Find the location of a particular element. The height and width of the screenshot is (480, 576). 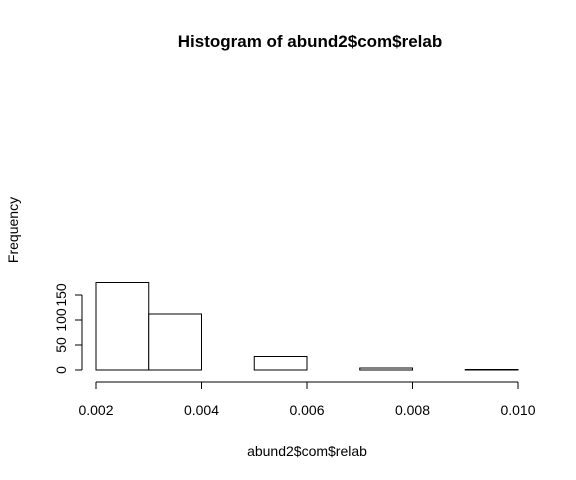

x-axis-label: abund2$com$relab is located at coordinates (307, 451).